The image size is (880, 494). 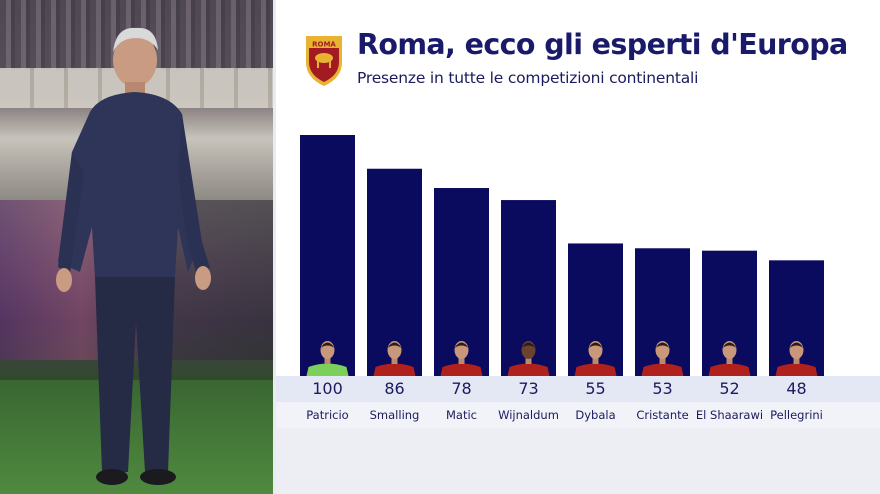 I want to click on pitch-grass, so click(x=136, y=437).